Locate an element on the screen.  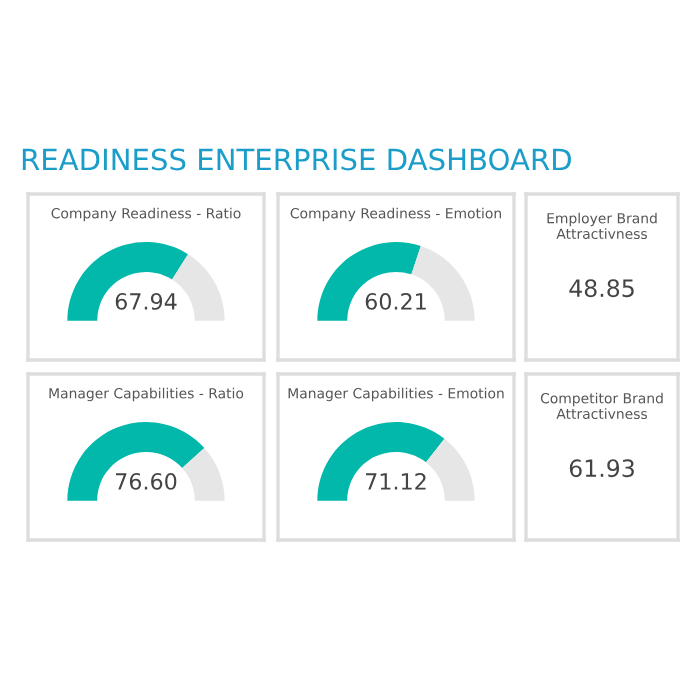
data-label: 60.21 is located at coordinates (395, 301).